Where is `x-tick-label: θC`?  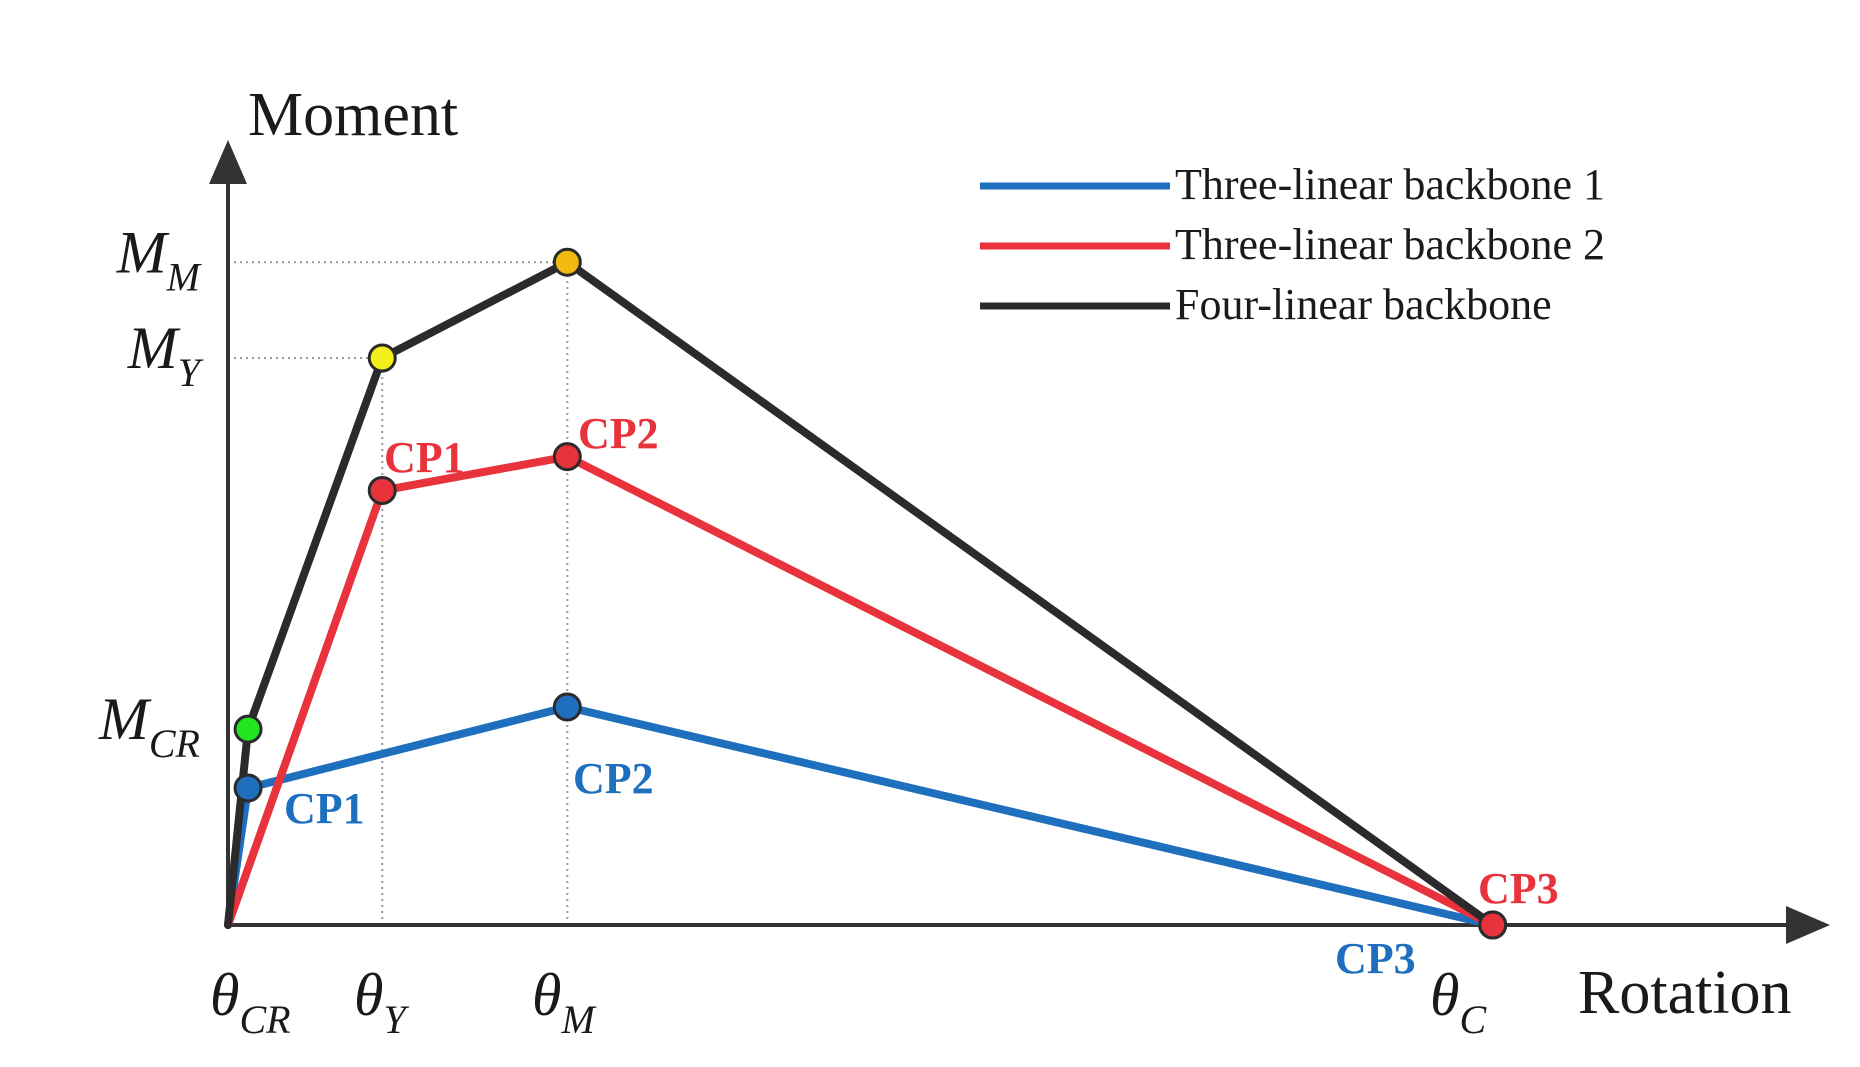
x-tick-label: θC is located at coordinates (1458, 1002).